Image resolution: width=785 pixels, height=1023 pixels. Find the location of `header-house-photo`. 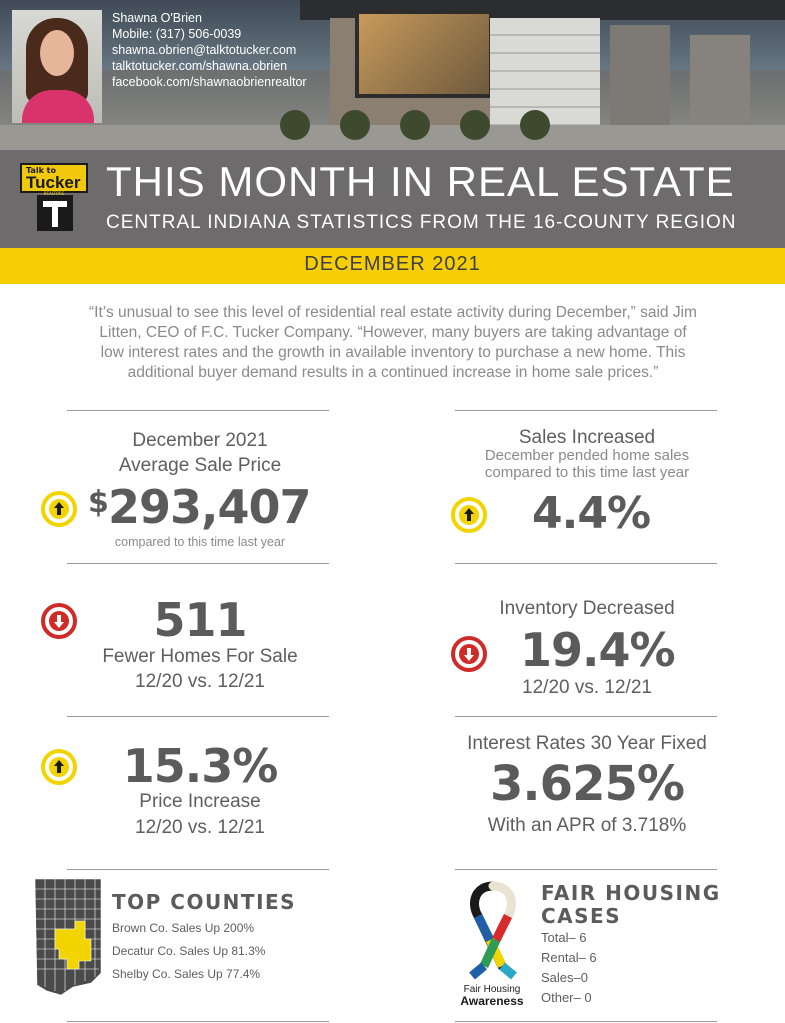

header-house-photo is located at coordinates (392, 75).